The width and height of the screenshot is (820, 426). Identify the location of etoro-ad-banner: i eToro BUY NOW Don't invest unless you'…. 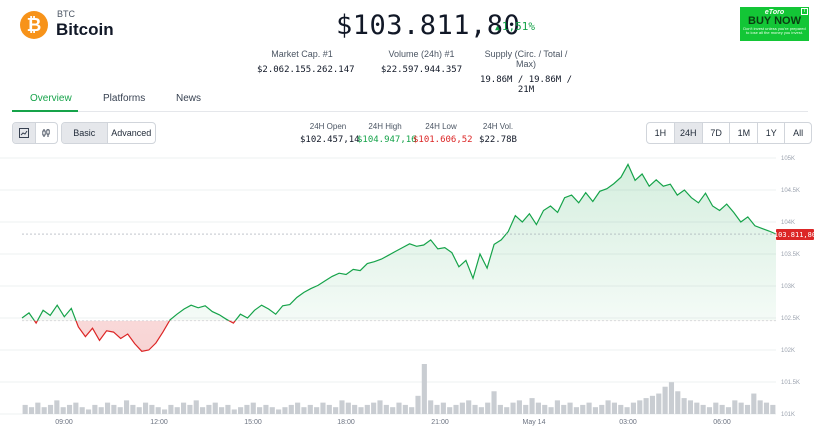
(774, 24).